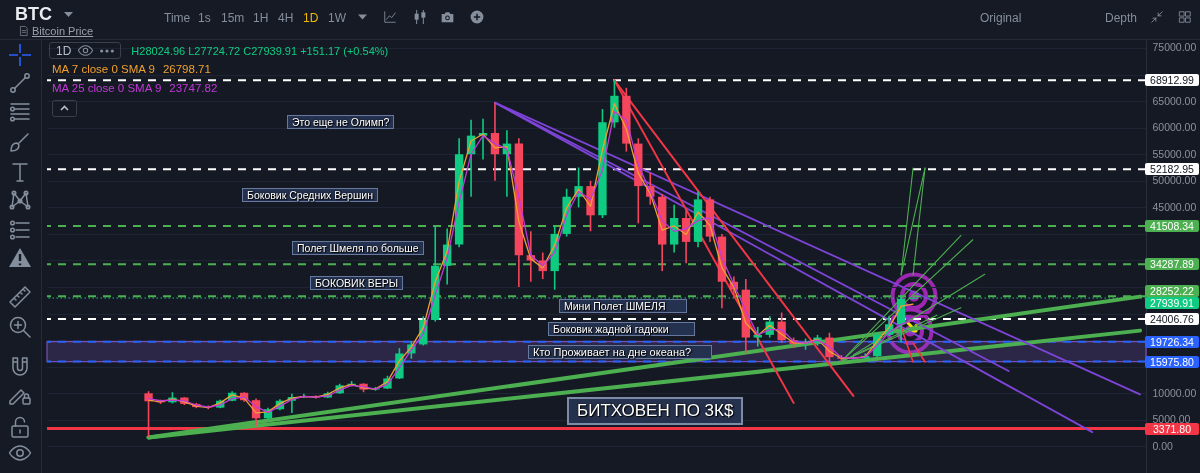 Image resolution: width=1200 pixels, height=473 pixels. I want to click on annotation: 26798.71, so click(186, 69).